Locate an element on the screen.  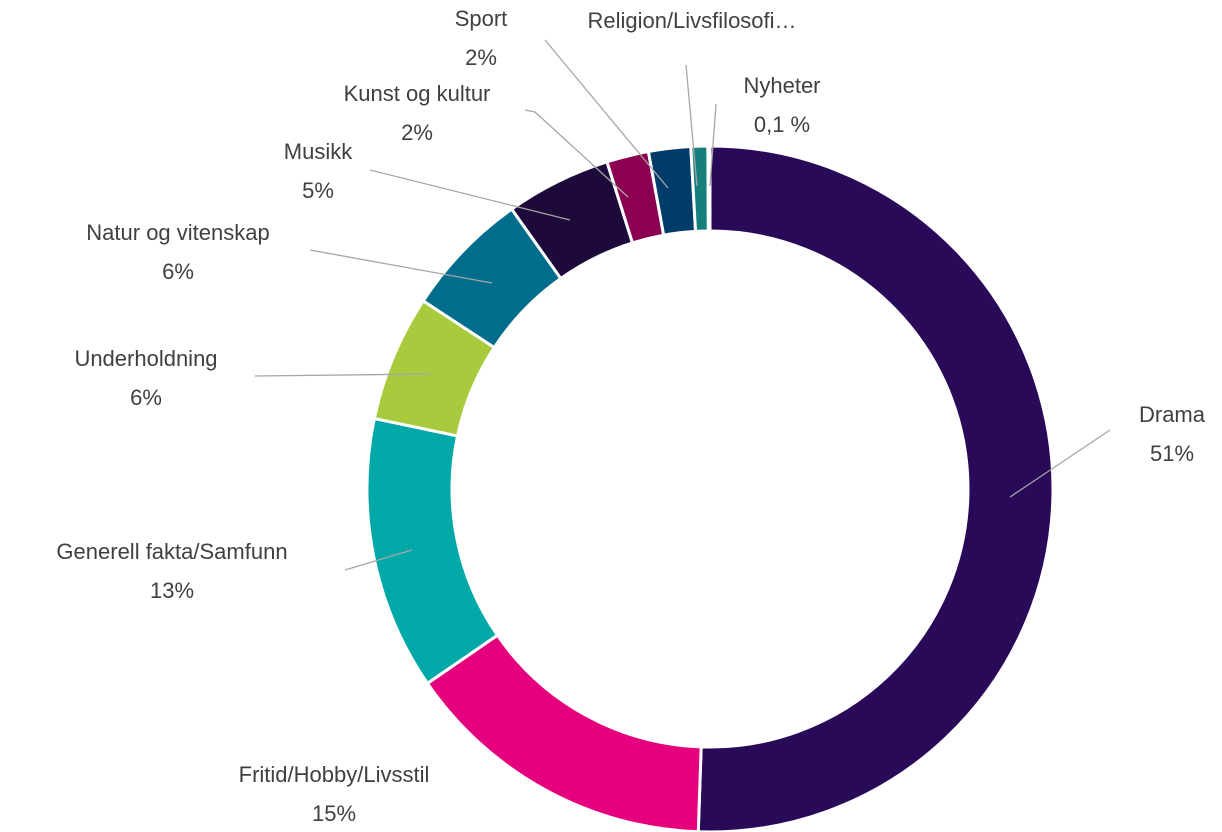
value-label: 15% is located at coordinates (334, 813).